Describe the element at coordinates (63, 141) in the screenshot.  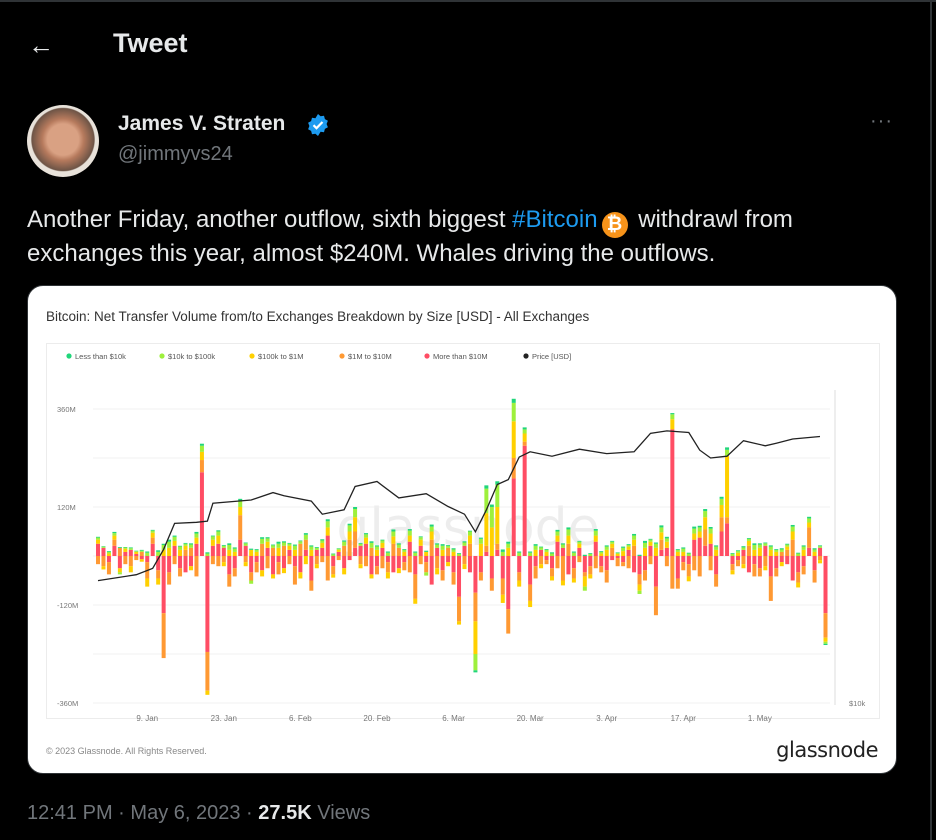
I see `avatar` at that location.